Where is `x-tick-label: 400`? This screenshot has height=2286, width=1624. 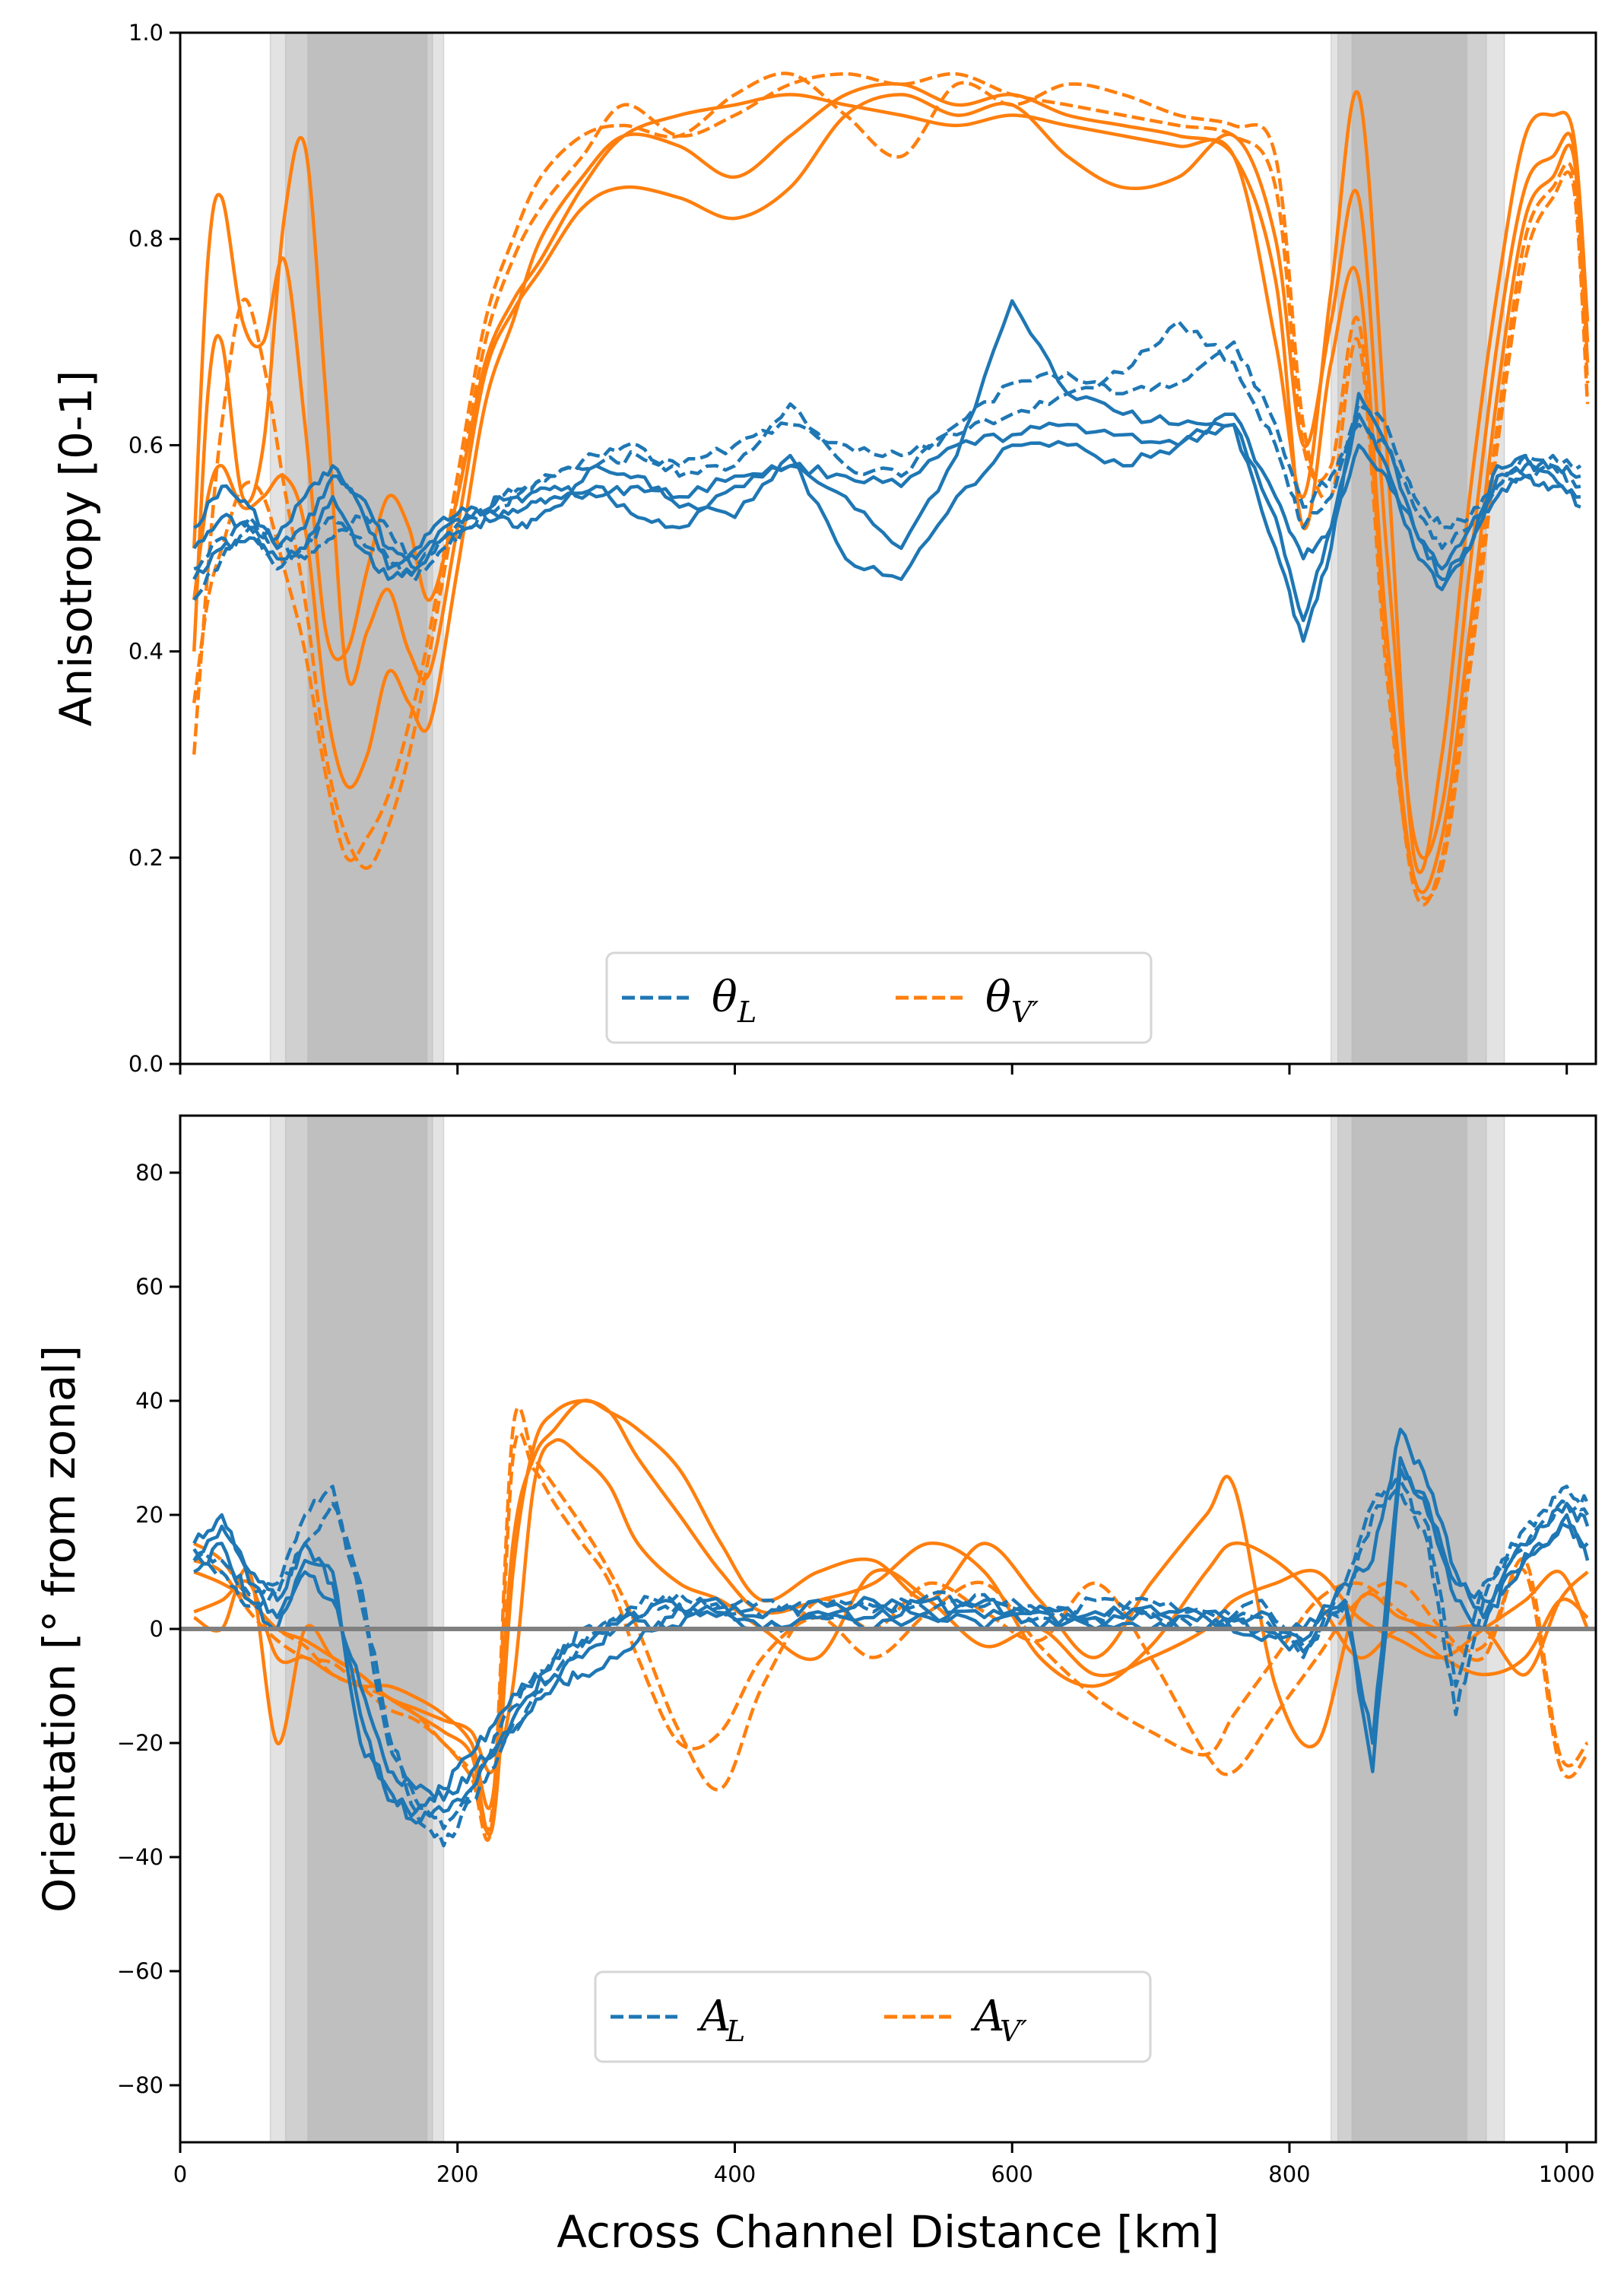 x-tick-label: 400 is located at coordinates (735, 2174).